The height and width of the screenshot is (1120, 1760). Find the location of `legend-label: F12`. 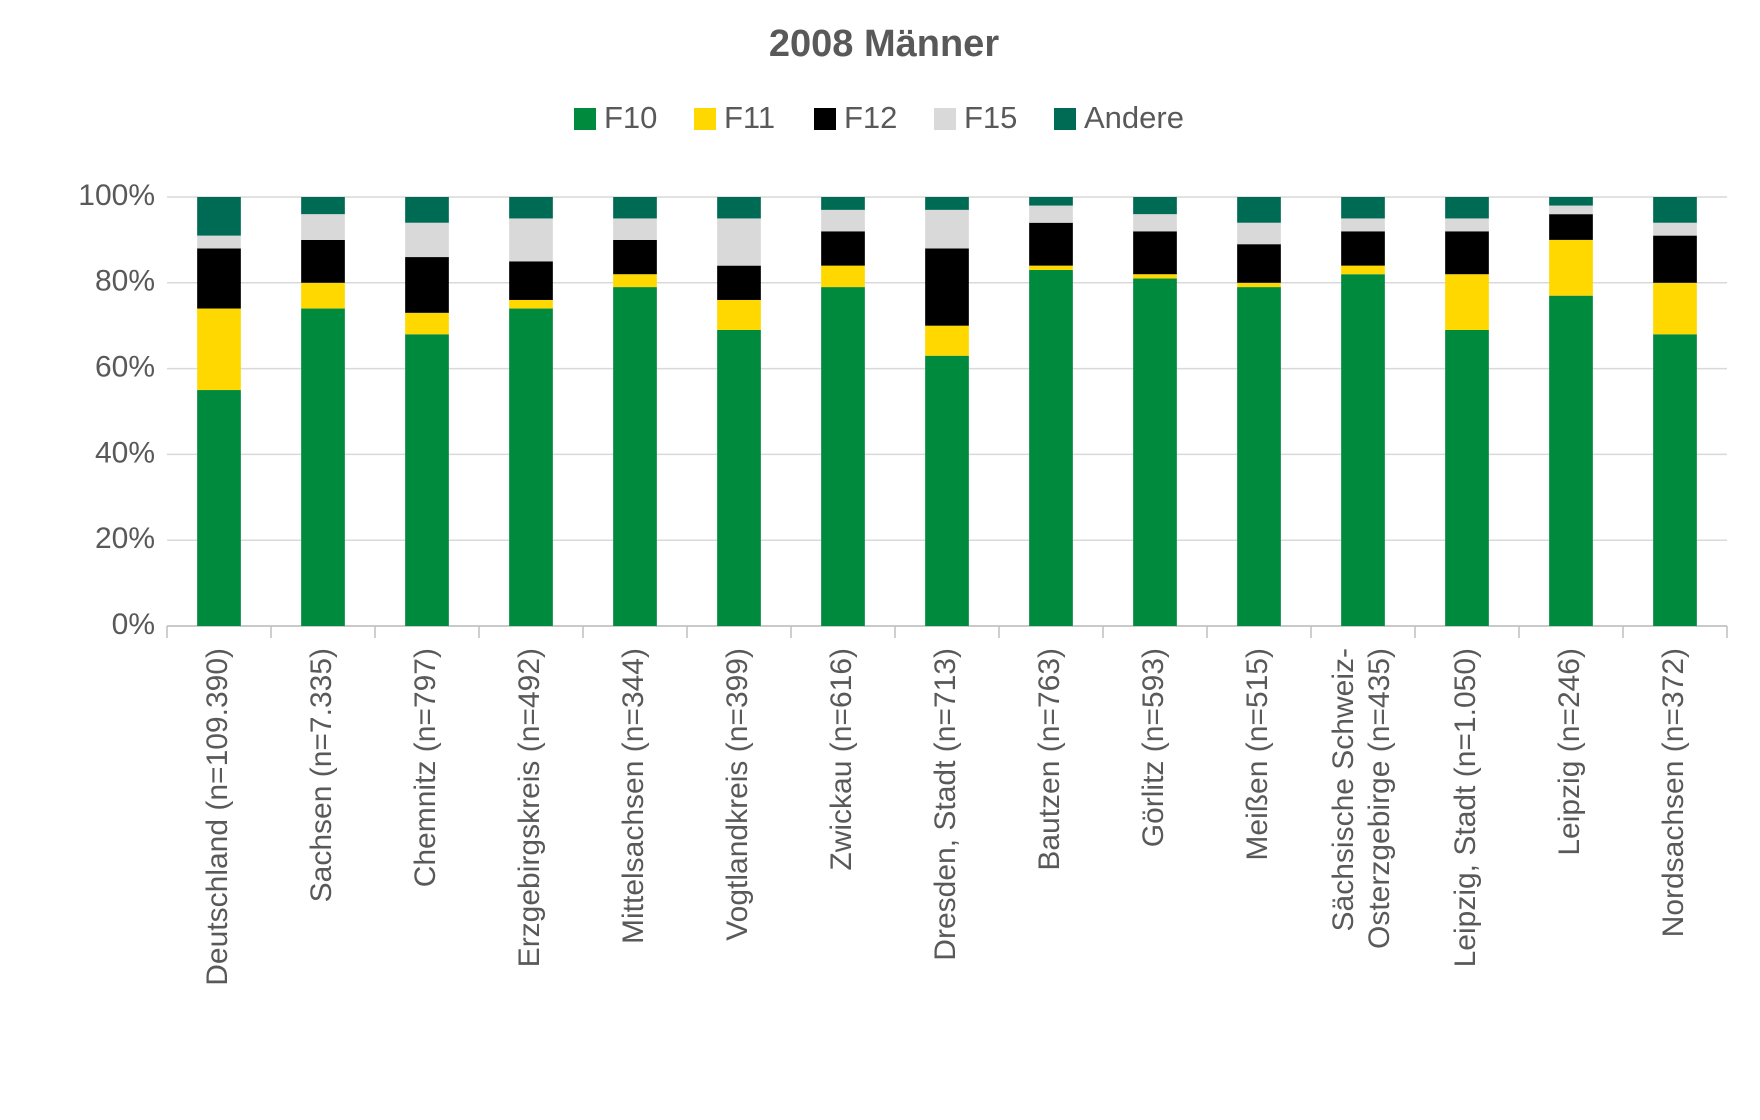

legend-label: F12 is located at coordinates (870, 117).